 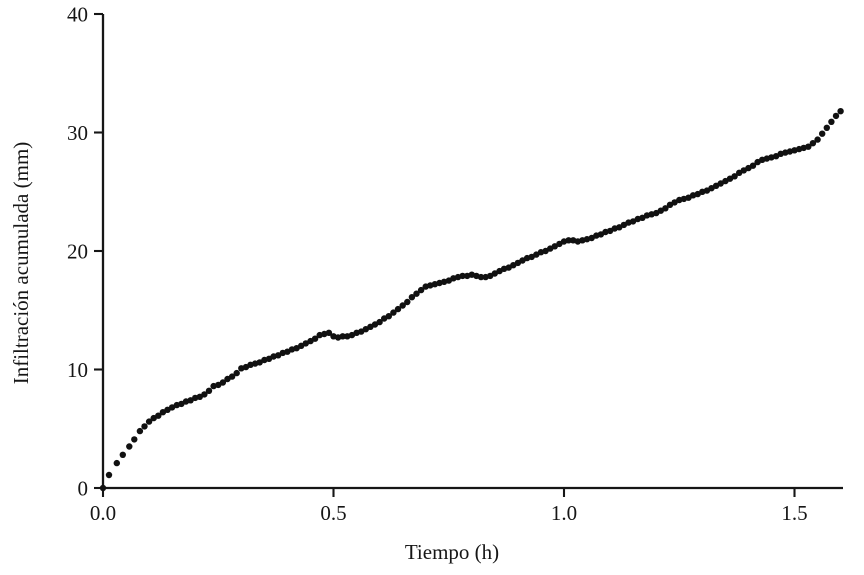 I want to click on x-tick-label: 1.5, so click(x=794, y=513).